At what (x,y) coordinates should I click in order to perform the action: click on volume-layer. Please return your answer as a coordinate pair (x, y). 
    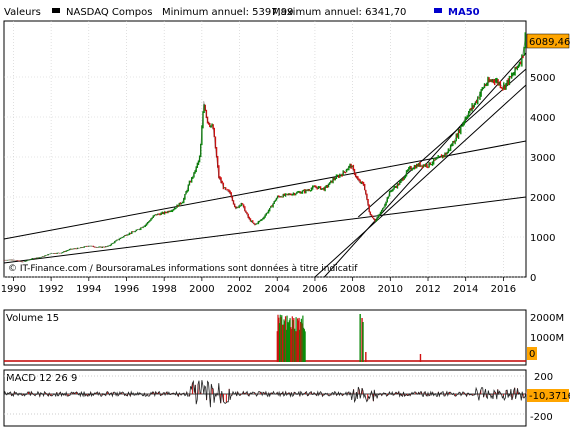
    Looking at the image, I should click on (265, 338).